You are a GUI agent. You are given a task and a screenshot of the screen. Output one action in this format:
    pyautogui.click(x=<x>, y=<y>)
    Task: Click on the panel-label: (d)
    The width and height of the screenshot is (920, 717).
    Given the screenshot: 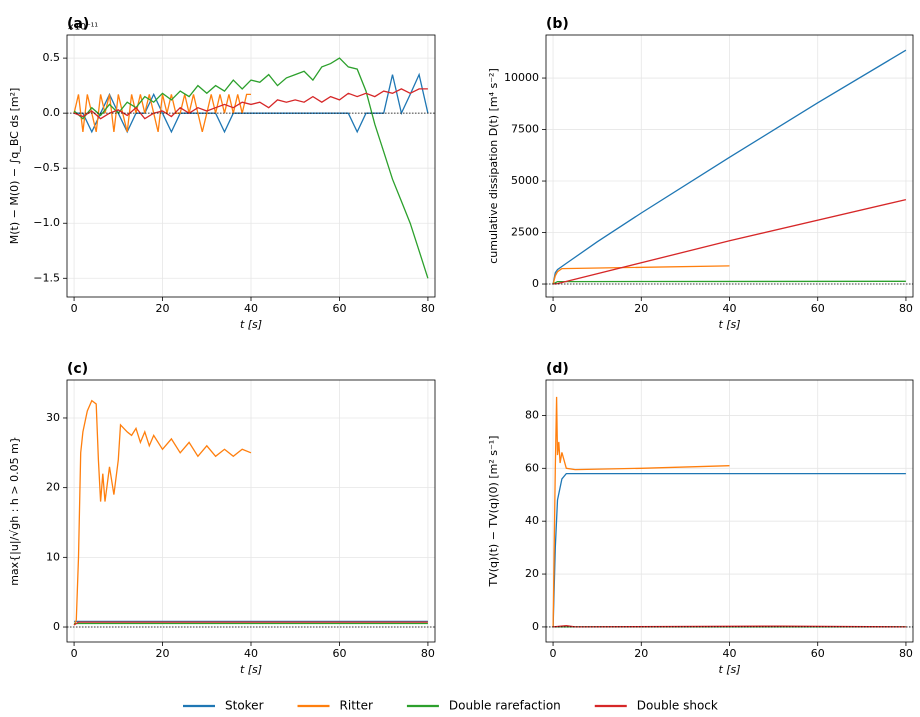 What is the action you would take?
    pyautogui.click(x=557, y=369)
    